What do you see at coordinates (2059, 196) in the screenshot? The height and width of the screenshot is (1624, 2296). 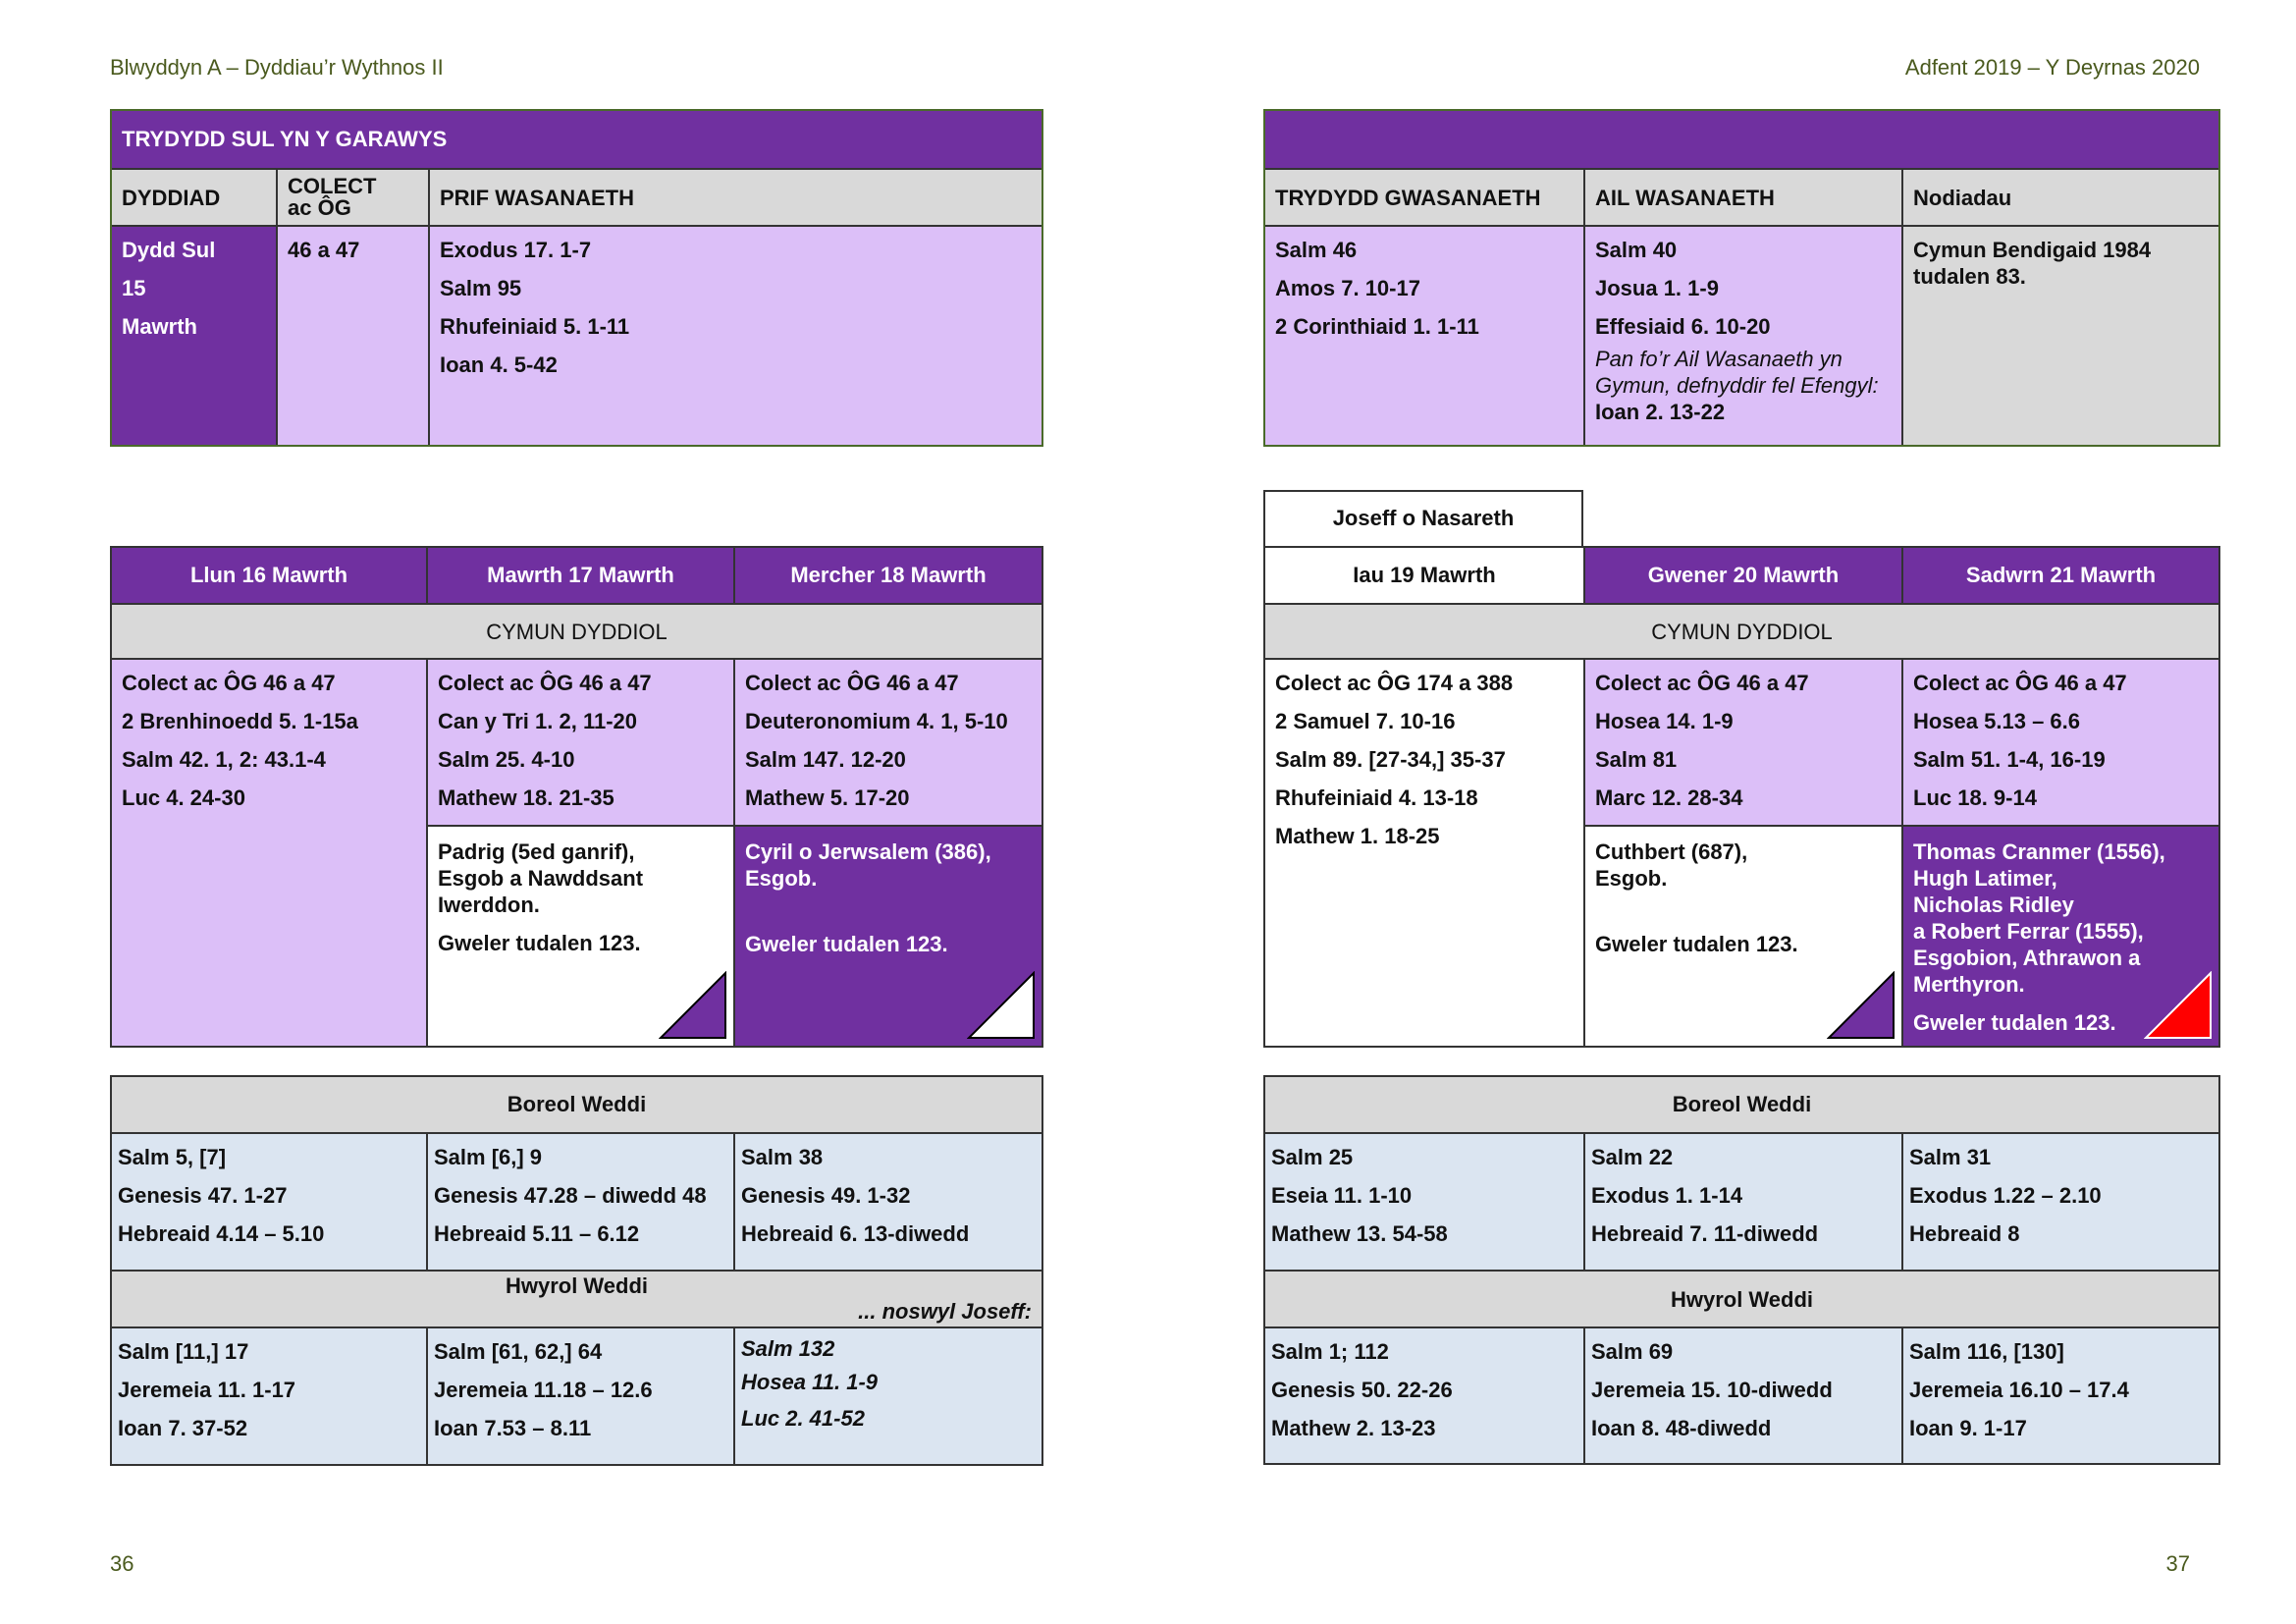 I see `col-notes-header: Nodiadau` at bounding box center [2059, 196].